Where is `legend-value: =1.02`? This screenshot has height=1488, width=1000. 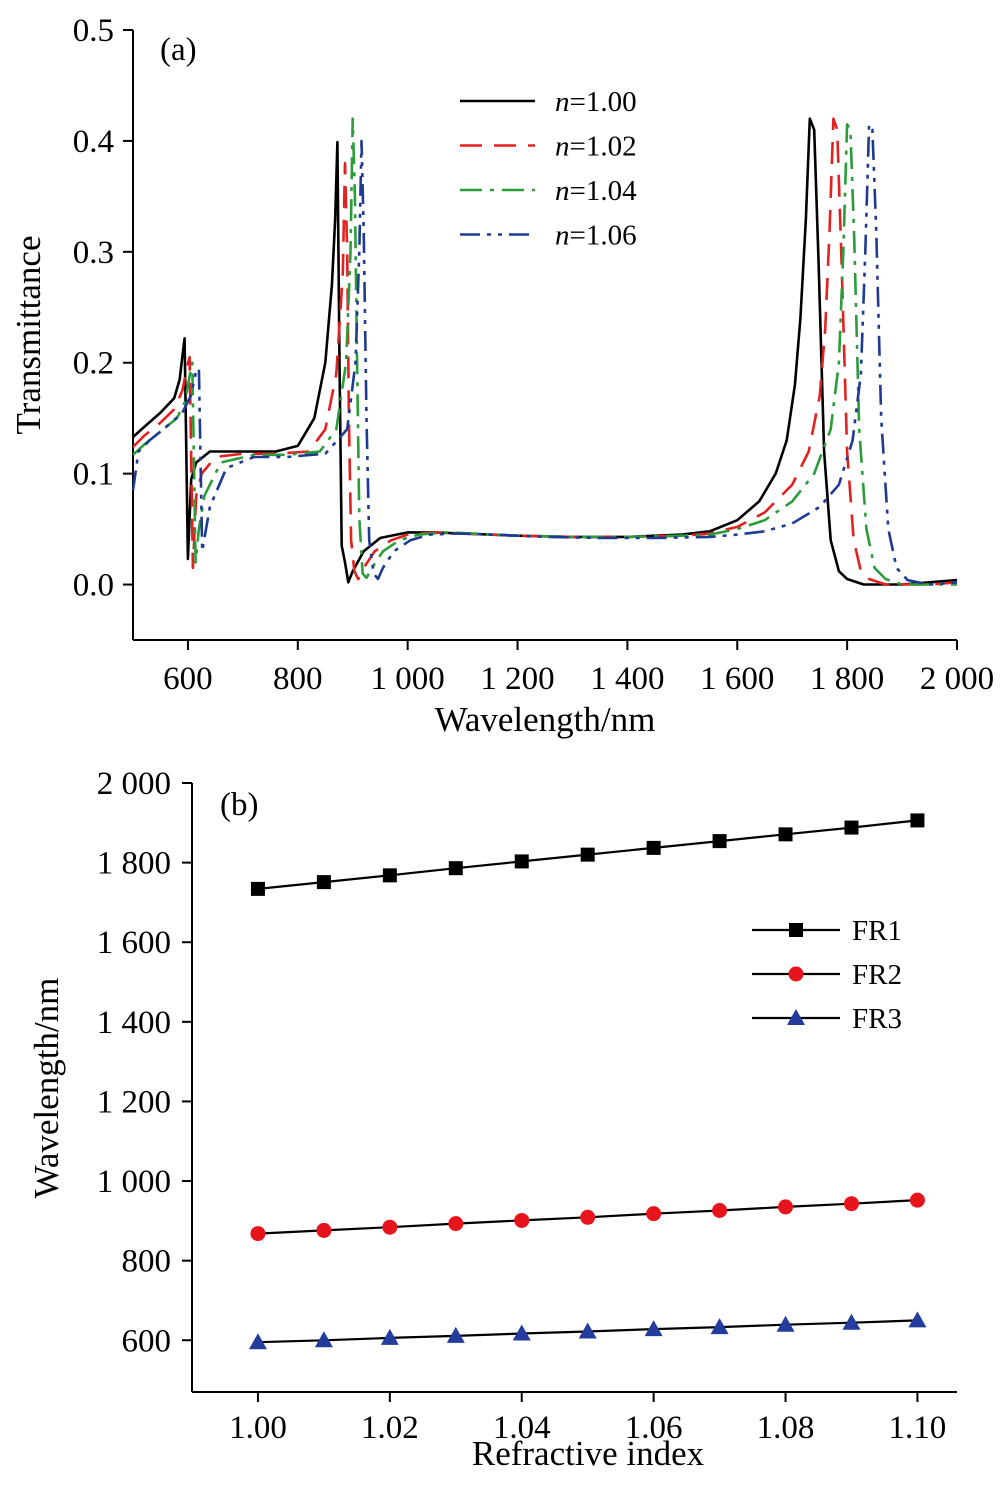
legend-value: =1.02 is located at coordinates (603, 147).